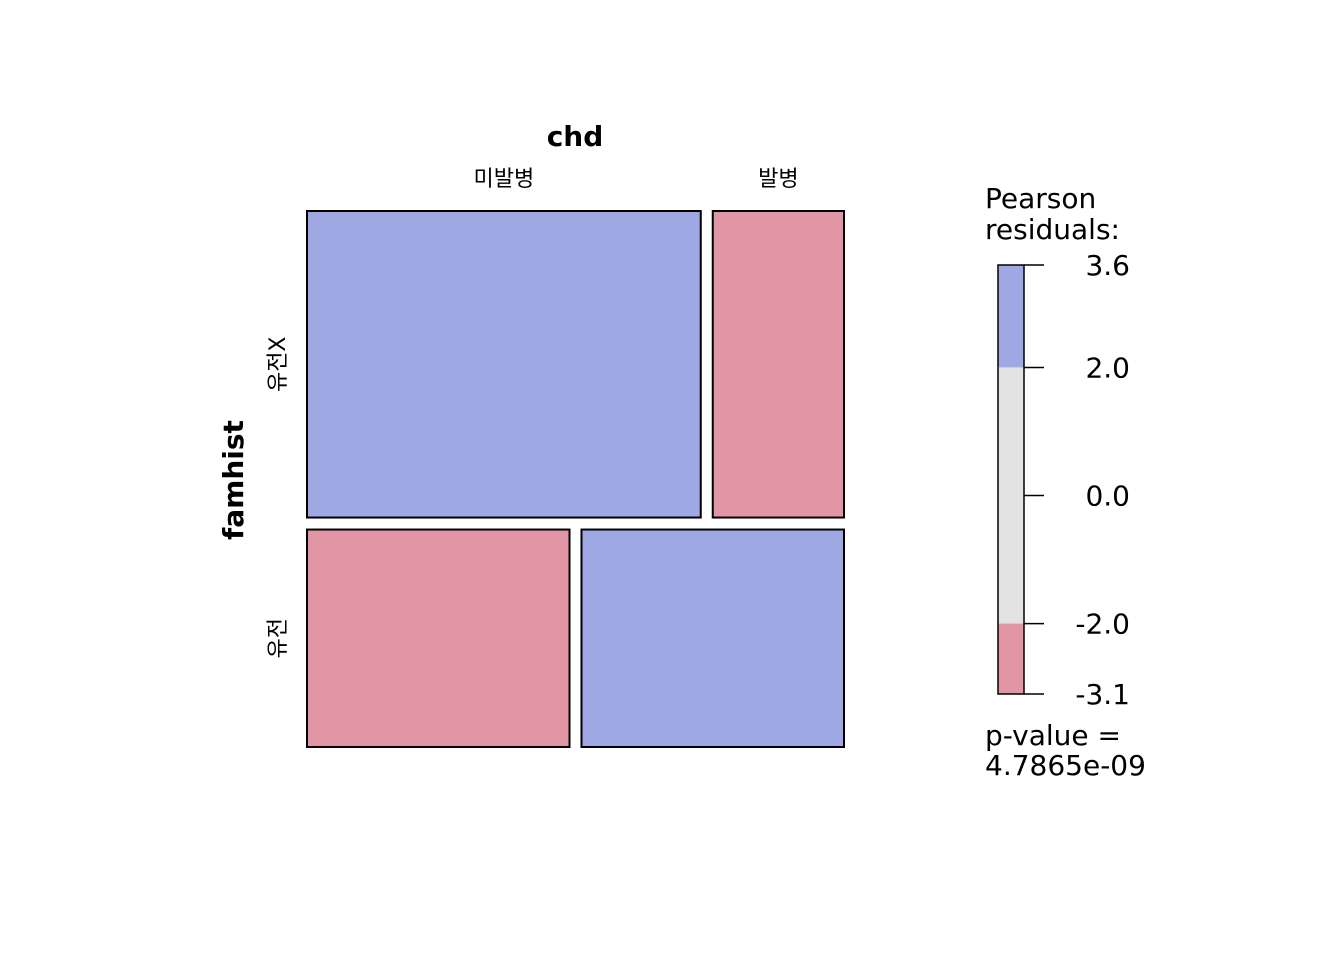 The height and width of the screenshot is (960, 1344). I want to click on row-category-label: 유전, so click(278, 638).